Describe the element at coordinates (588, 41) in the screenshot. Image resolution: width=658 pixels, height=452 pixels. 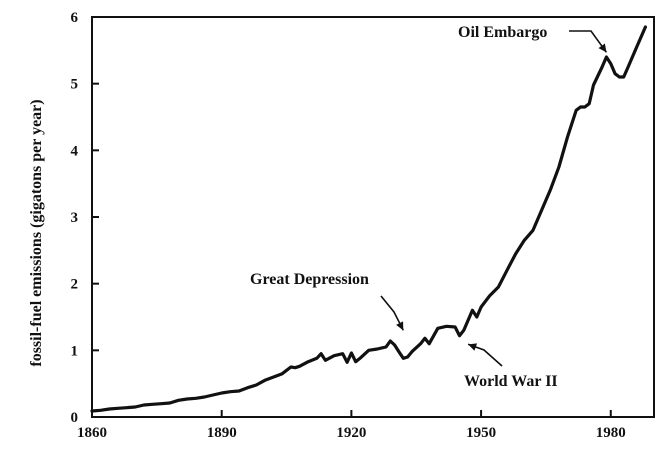
I see `annotation-arrow` at that location.